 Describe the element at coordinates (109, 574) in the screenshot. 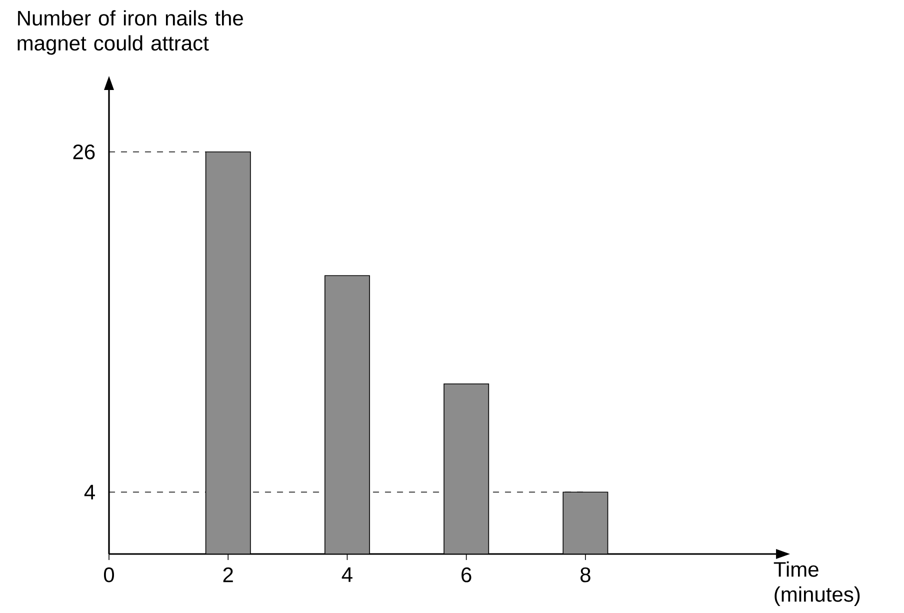

I see `x-tick-label: 0` at that location.